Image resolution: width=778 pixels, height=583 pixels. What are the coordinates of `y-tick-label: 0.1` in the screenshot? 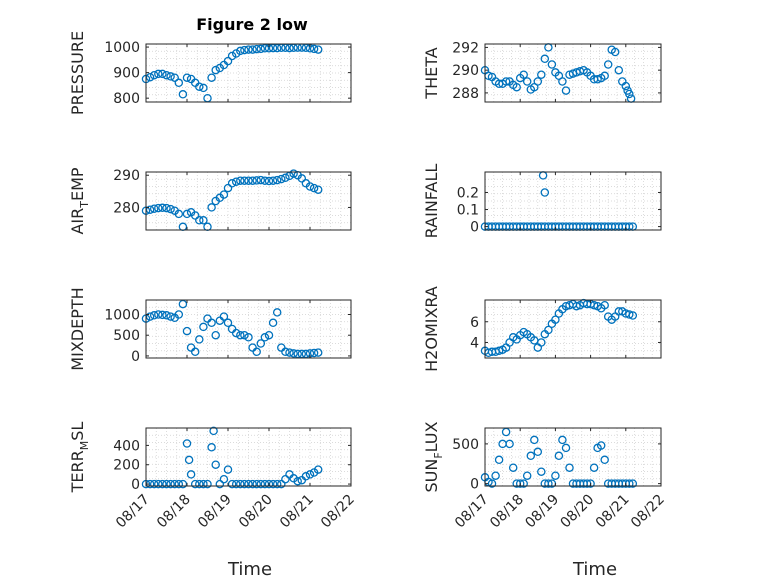 It's located at (468, 211).